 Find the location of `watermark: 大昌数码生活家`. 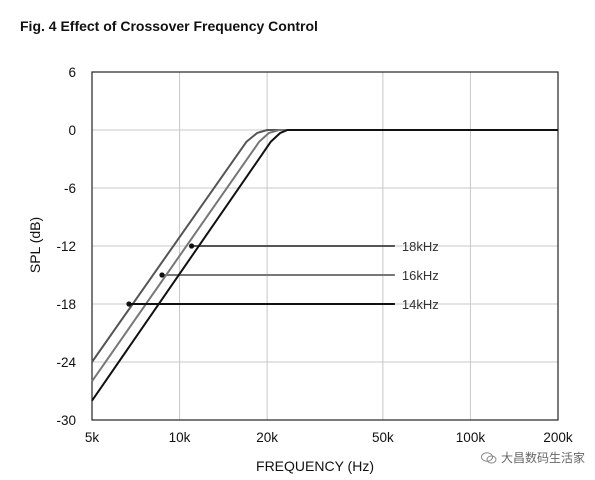

watermark: 大昌数码生活家 is located at coordinates (532, 457).